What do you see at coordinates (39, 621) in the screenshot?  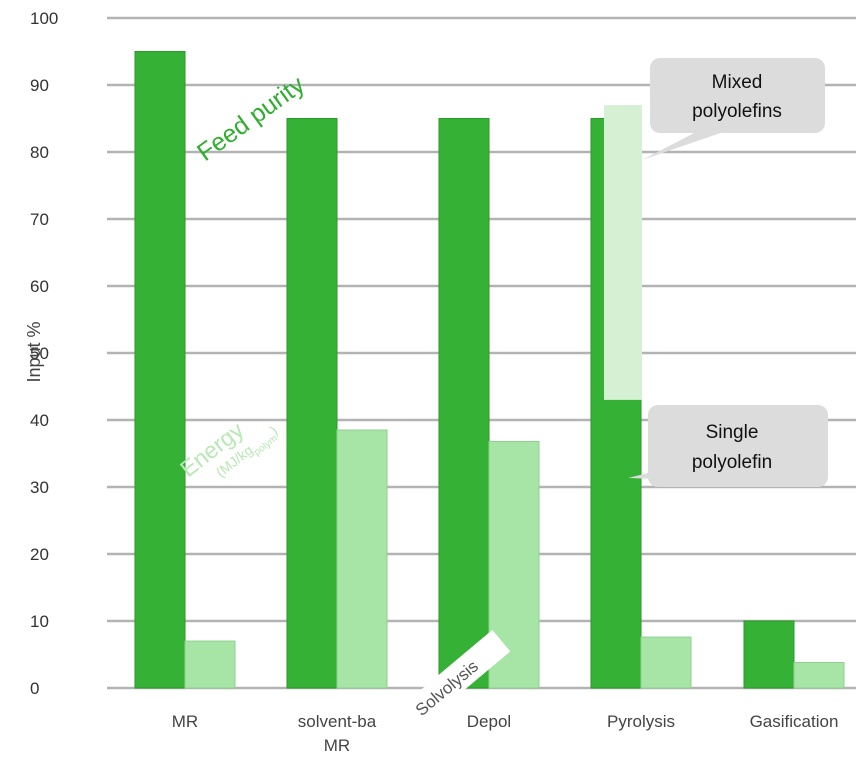 I see `y-tick-label: 10` at bounding box center [39, 621].